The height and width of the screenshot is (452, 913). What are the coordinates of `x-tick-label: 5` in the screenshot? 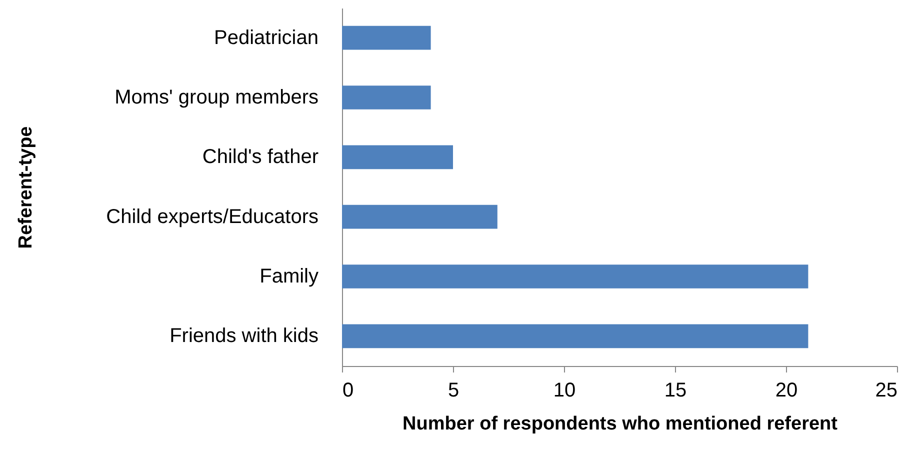 It's located at (454, 391).